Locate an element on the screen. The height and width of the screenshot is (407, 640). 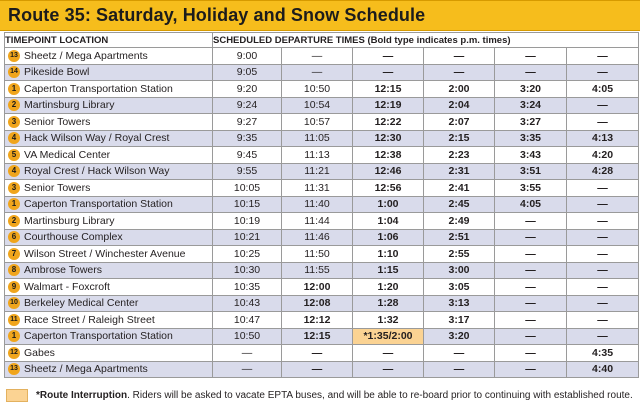
departure-time-cell: 3:13 is located at coordinates (459, 303).